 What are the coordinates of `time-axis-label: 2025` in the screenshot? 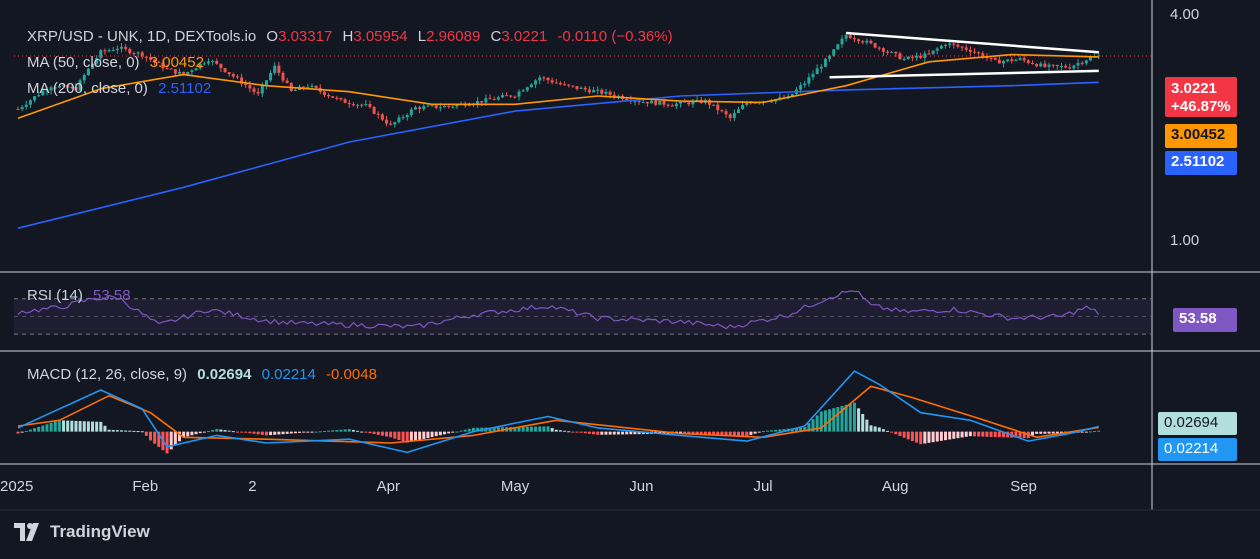 It's located at (17, 486).